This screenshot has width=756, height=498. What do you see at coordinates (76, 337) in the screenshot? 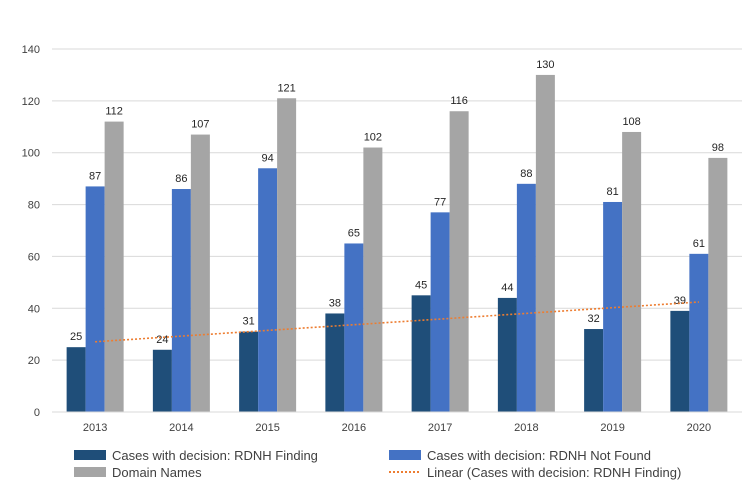
I see `data-label: 25` at bounding box center [76, 337].